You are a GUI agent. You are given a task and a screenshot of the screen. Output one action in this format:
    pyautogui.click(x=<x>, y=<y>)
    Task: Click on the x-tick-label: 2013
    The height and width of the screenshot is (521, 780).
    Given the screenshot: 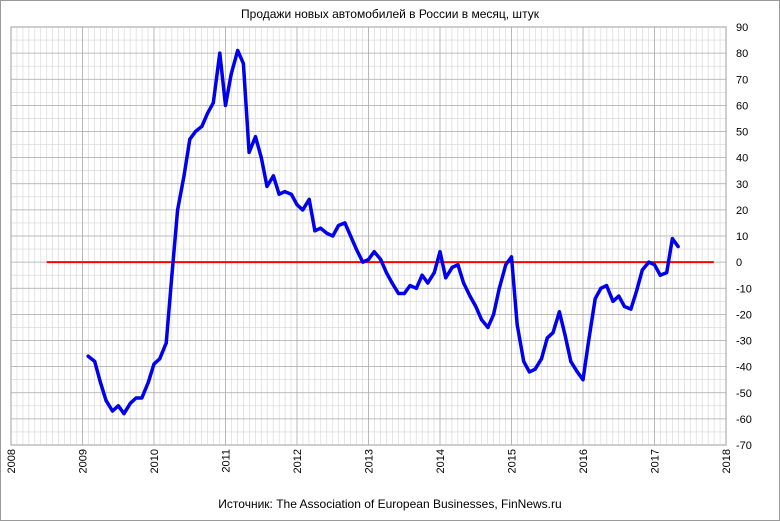 What is the action you would take?
    pyautogui.click(x=370, y=461)
    